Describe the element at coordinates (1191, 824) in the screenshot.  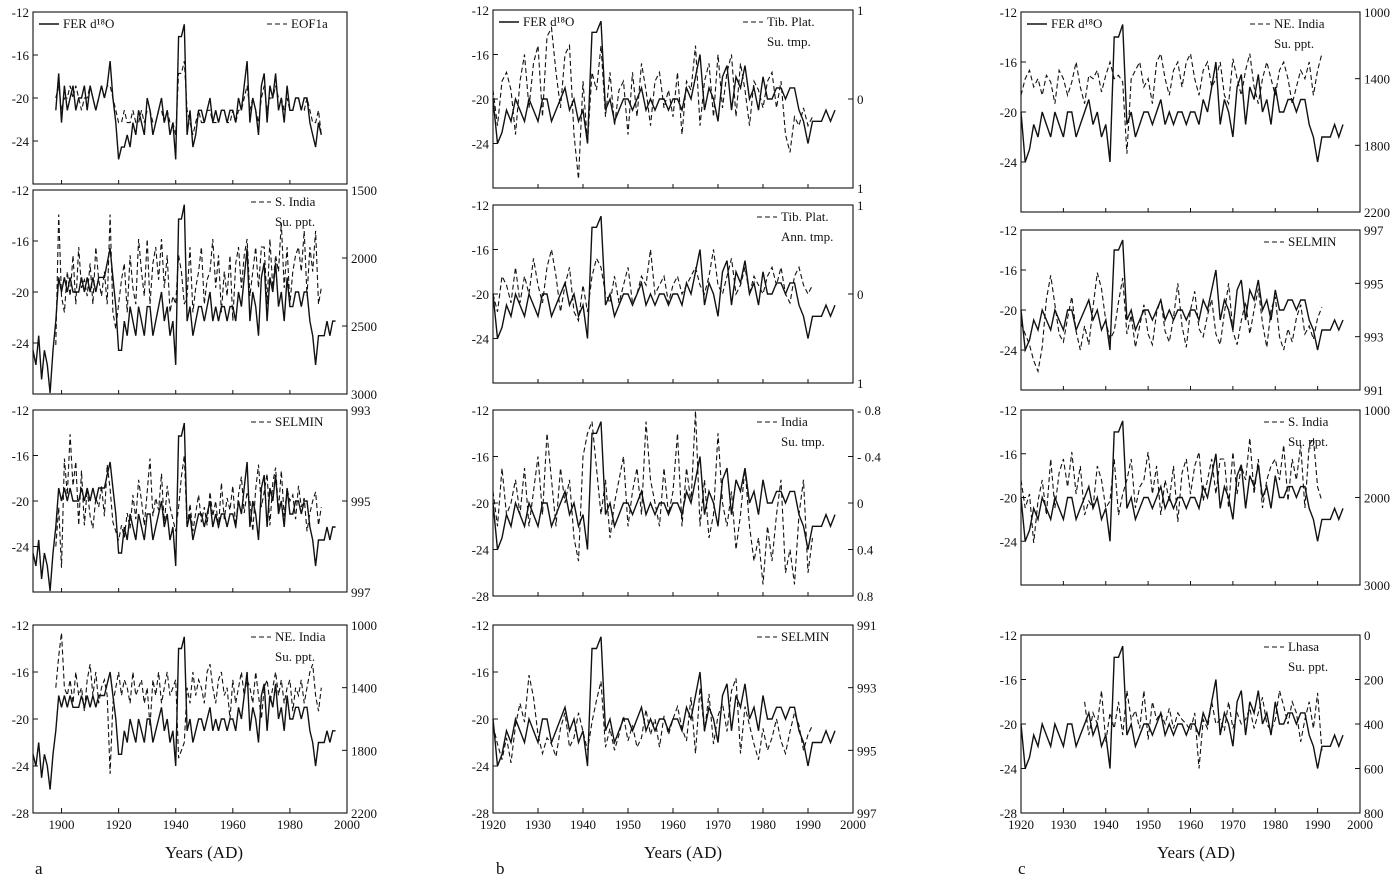
I see `panel-c-4-x-tick-label: 1960` at that location.